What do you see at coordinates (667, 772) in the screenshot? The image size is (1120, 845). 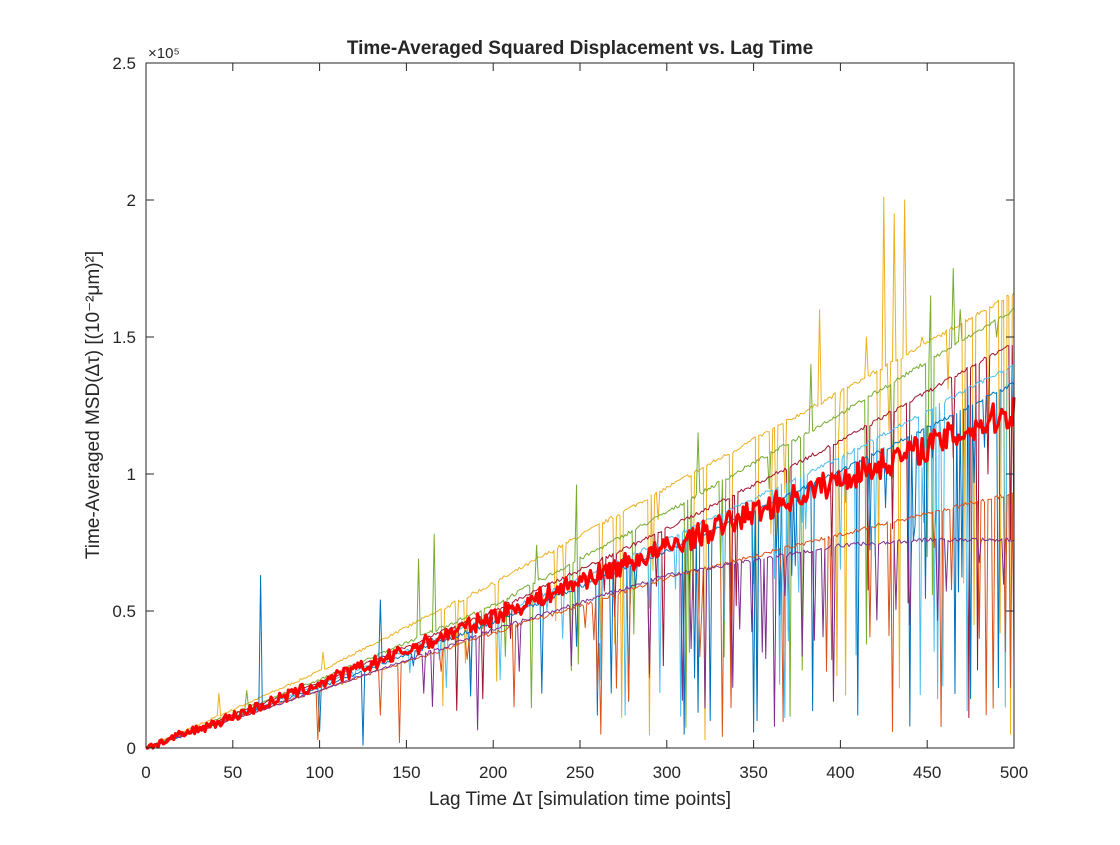 I see `x-tick-label: 300` at bounding box center [667, 772].